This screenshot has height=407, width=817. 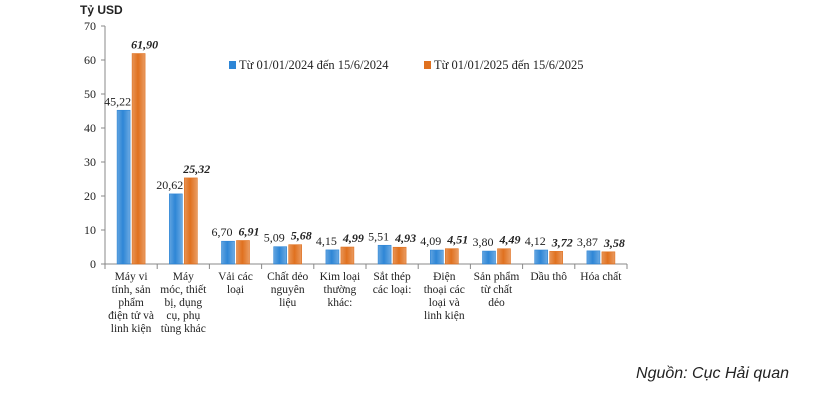 What do you see at coordinates (90, 196) in the screenshot?
I see `y-tick-label: 20` at bounding box center [90, 196].